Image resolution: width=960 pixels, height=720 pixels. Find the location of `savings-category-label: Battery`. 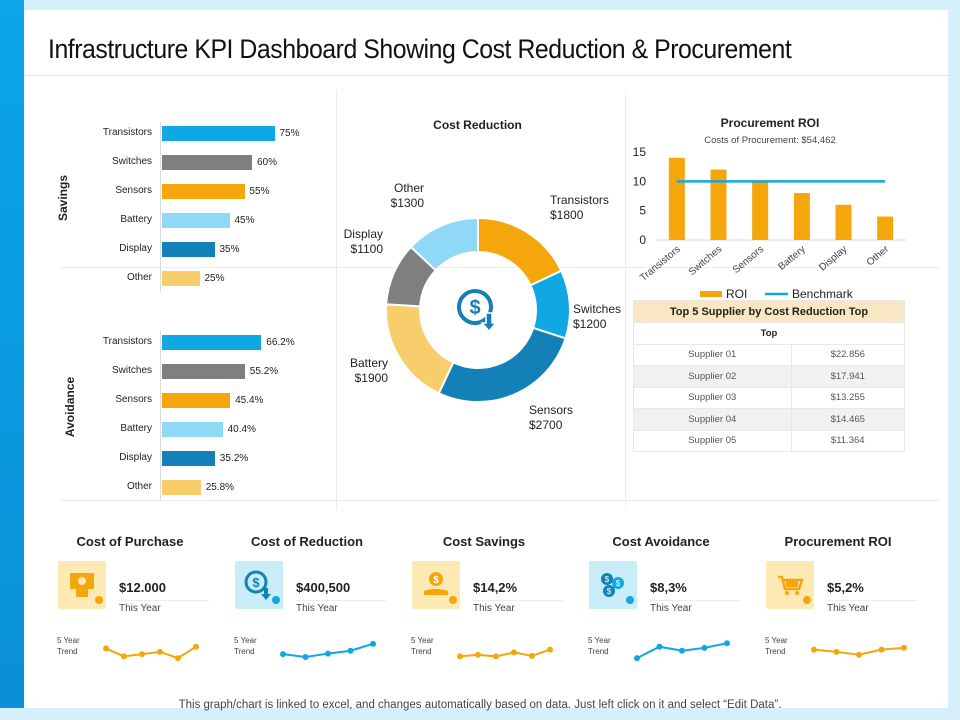

savings-category-label: Battery is located at coordinates (136, 219).